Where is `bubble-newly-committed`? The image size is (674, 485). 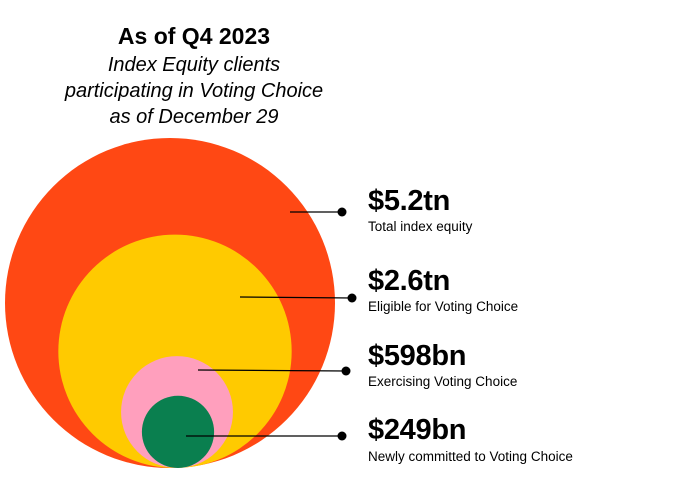
bubble-newly-committed is located at coordinates (178, 432).